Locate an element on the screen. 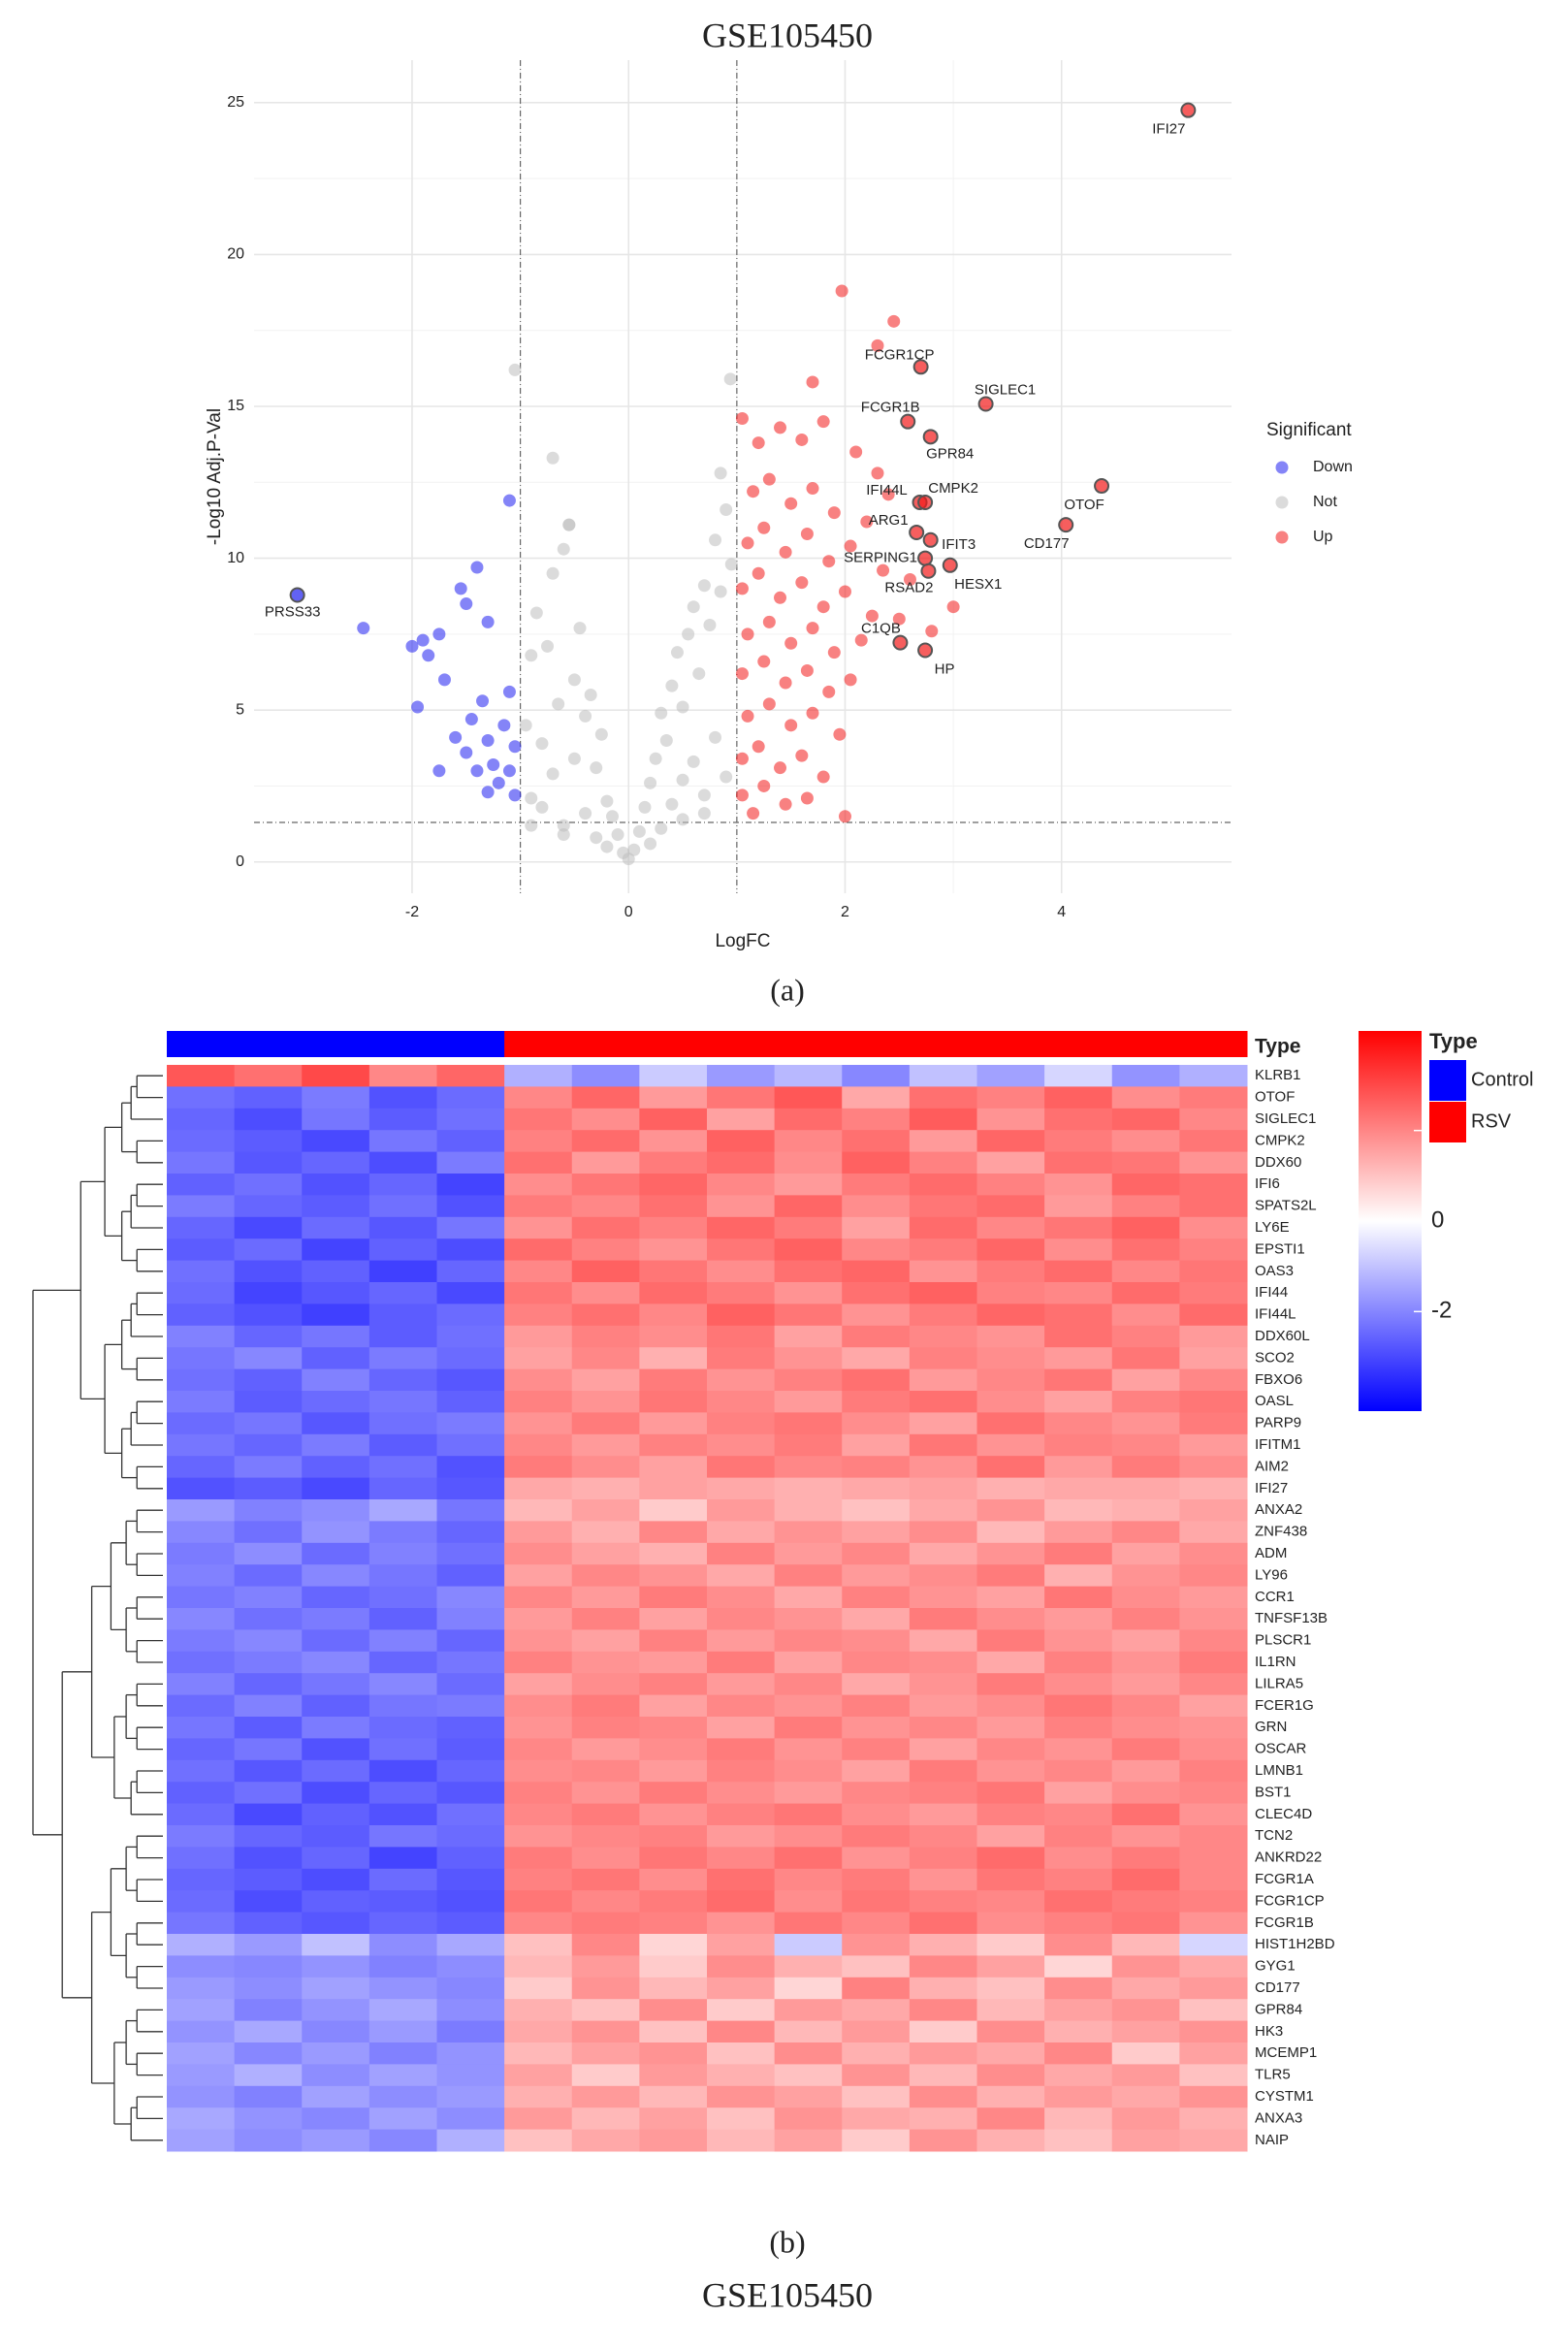 The width and height of the screenshot is (1568, 2348). legend-swatch is located at coordinates (1447, 1122).